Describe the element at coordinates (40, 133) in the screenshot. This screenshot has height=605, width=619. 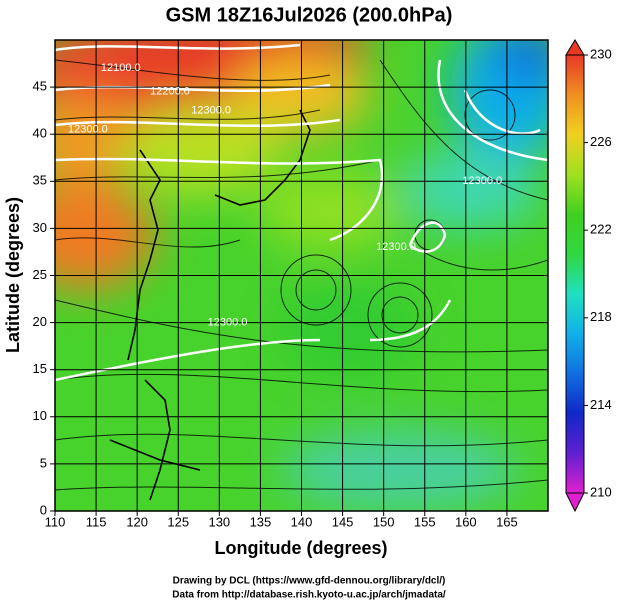
I see `y-tick-label: 40` at that location.